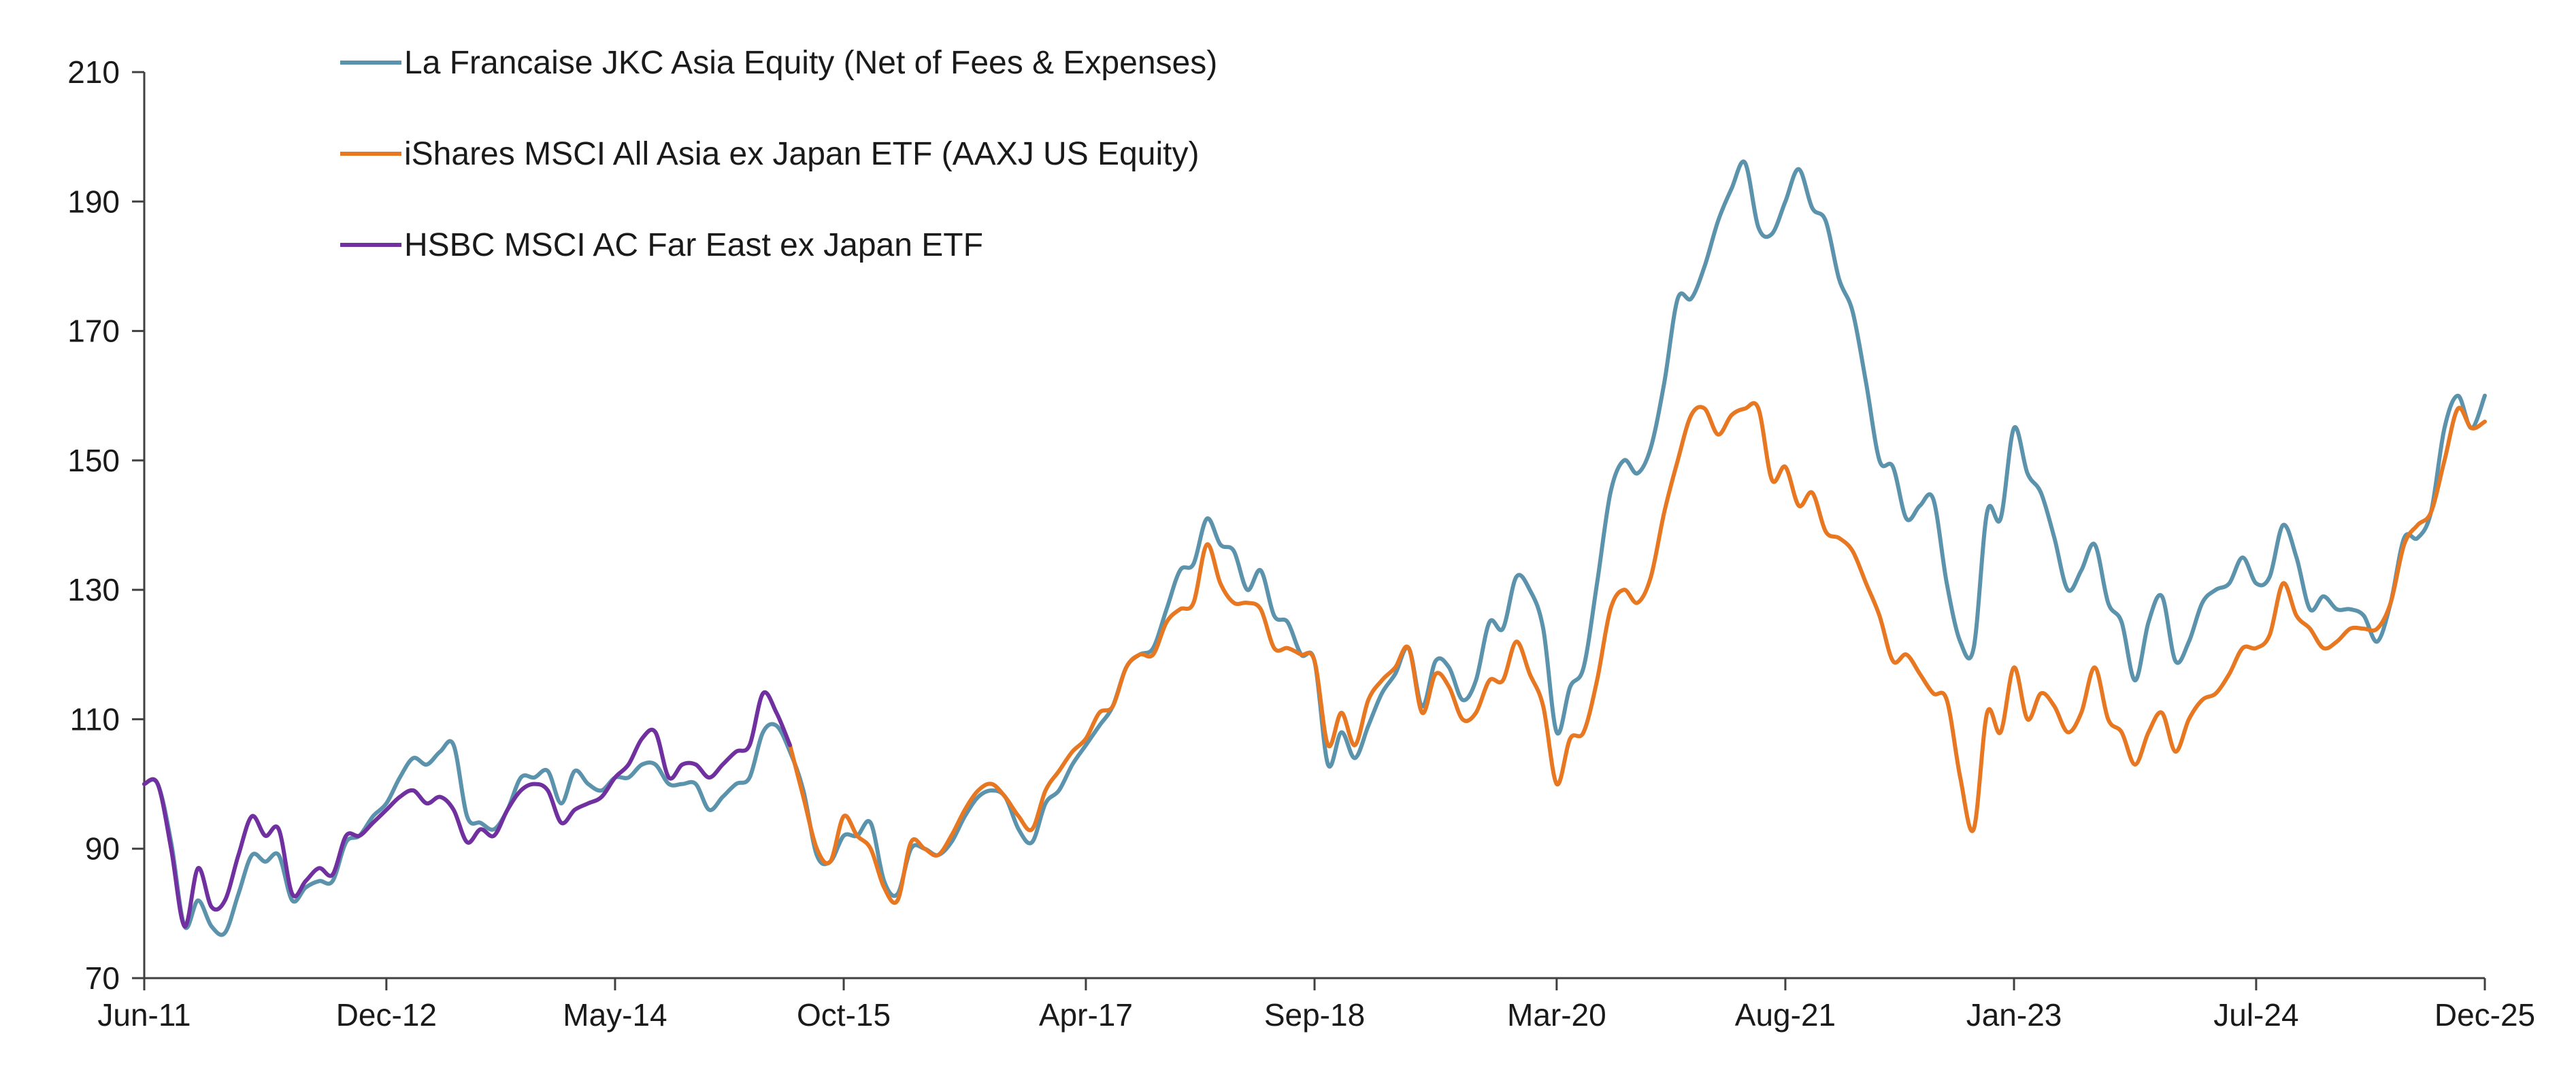 This screenshot has width=2576, height=1089. Describe the element at coordinates (2484, 1015) in the screenshot. I see `x-tick-label: Dec-25` at that location.